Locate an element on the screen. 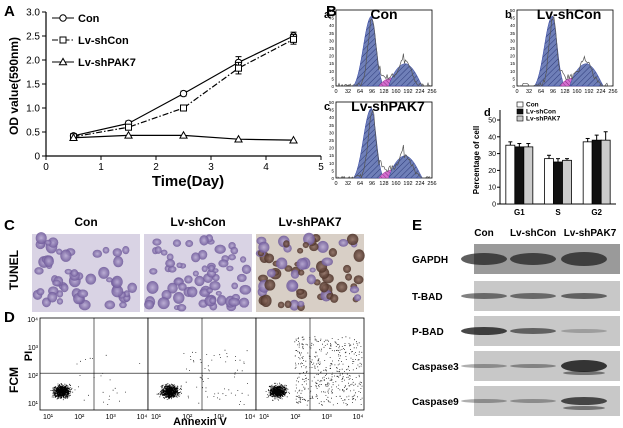 The height and width of the screenshot is (428, 623). histogram-sub-label: a is located at coordinates (327, 15).